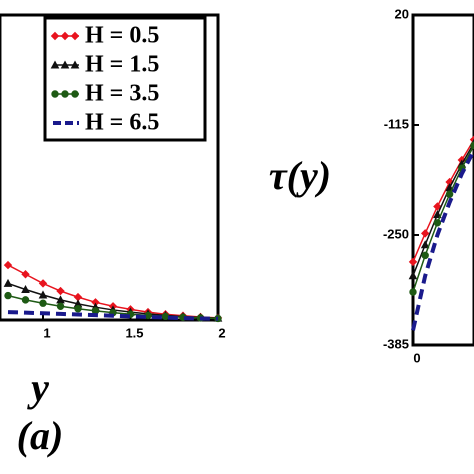 Image resolution: width=474 pixels, height=474 pixels. Describe the element at coordinates (122, 65) in the screenshot. I see `legend-label: H = 1.5` at that location.